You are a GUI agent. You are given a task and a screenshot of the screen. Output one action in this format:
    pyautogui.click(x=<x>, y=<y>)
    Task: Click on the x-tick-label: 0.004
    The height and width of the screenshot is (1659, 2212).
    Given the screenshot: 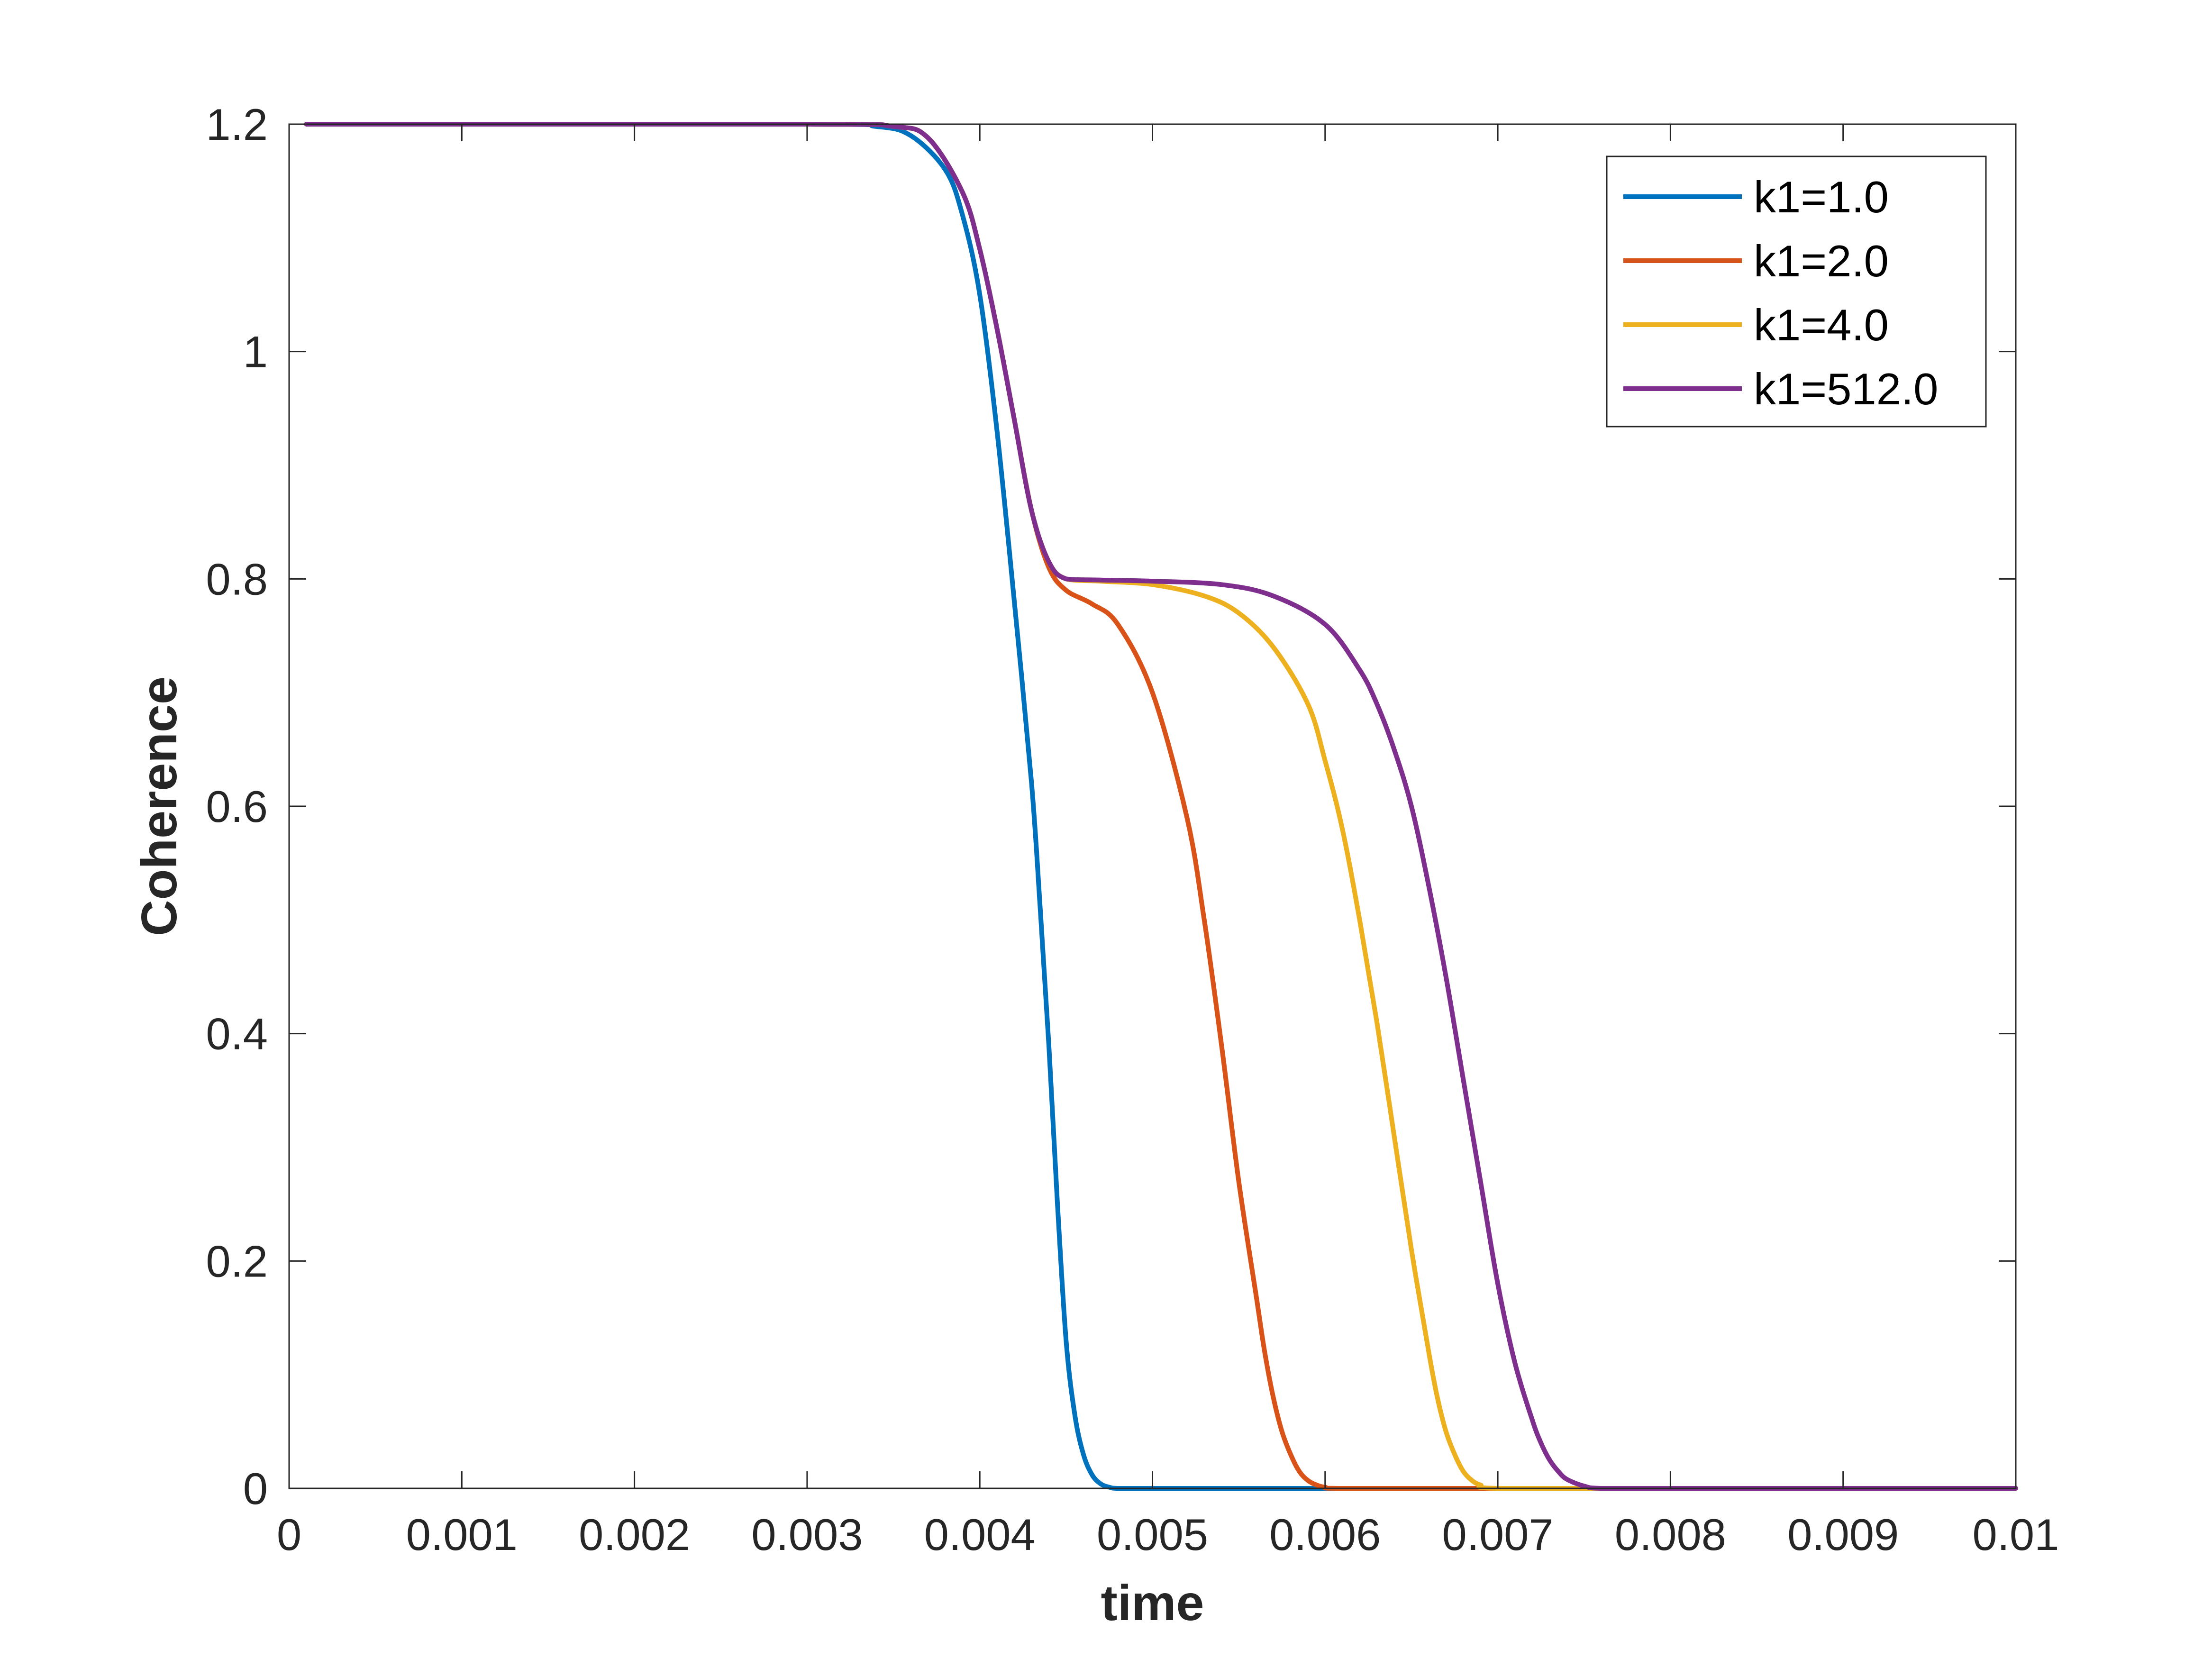 What is the action you would take?
    pyautogui.click(x=980, y=1534)
    